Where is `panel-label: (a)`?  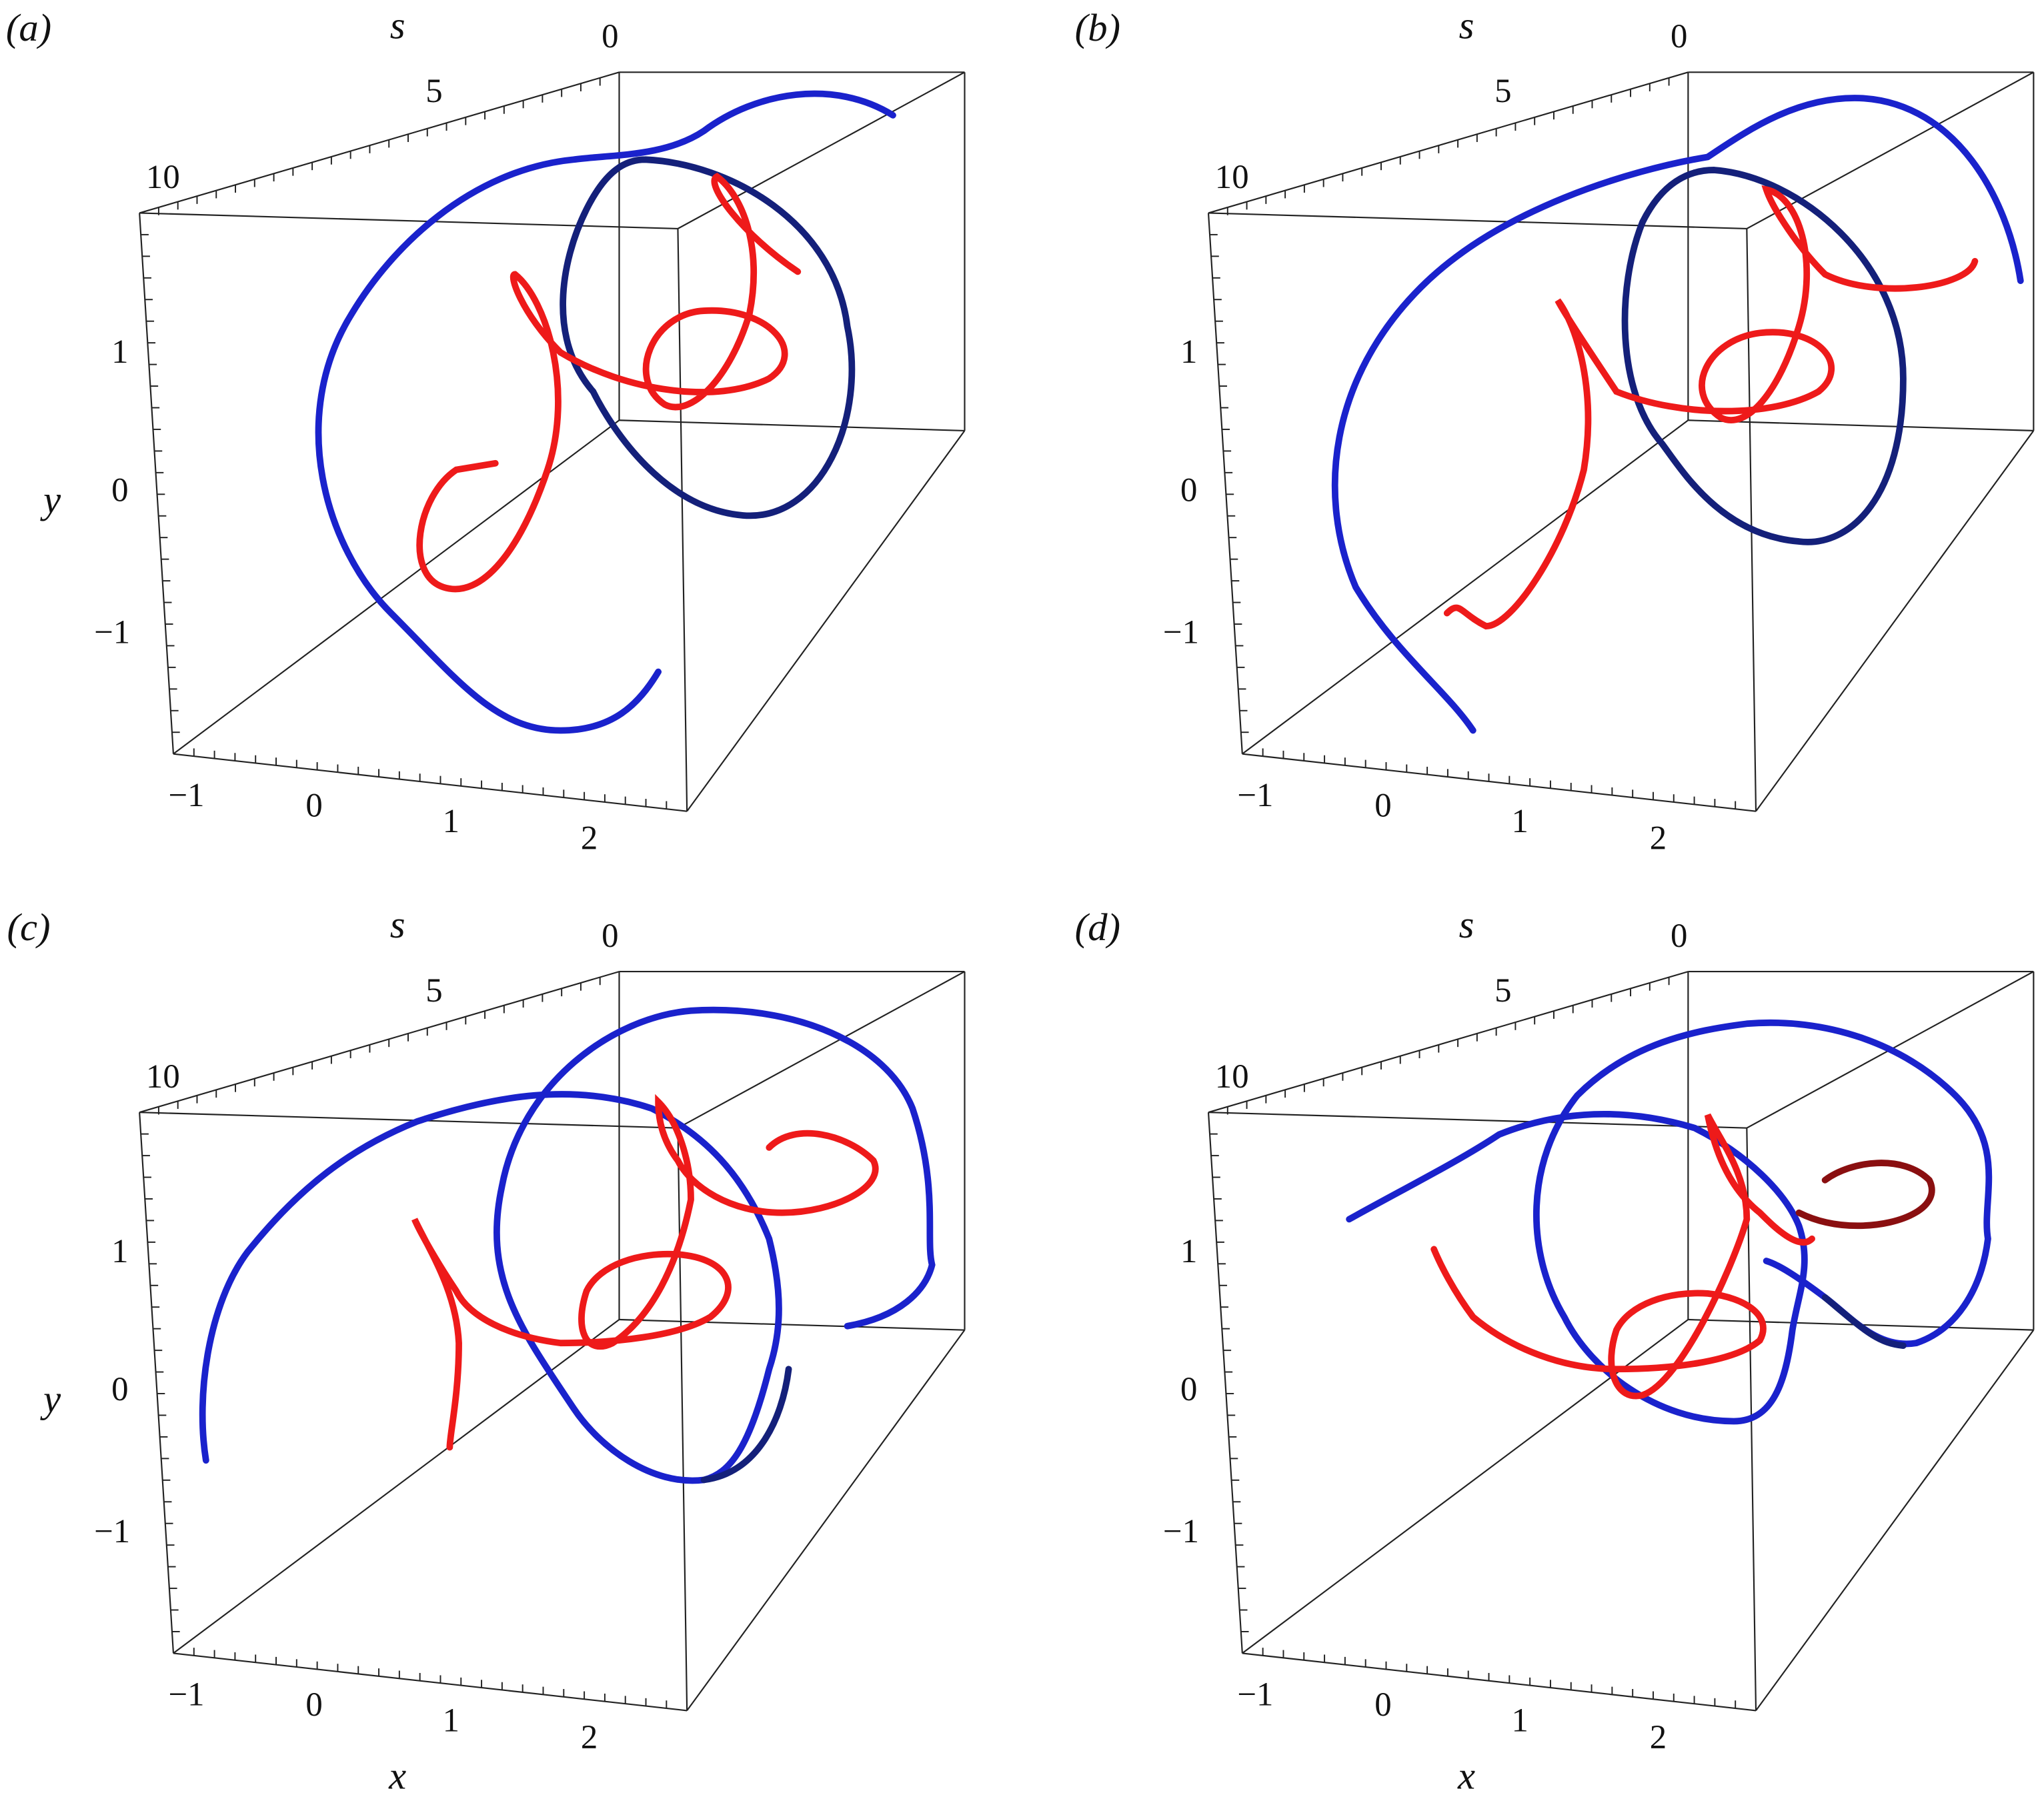 panel-label: (a) is located at coordinates (29, 28).